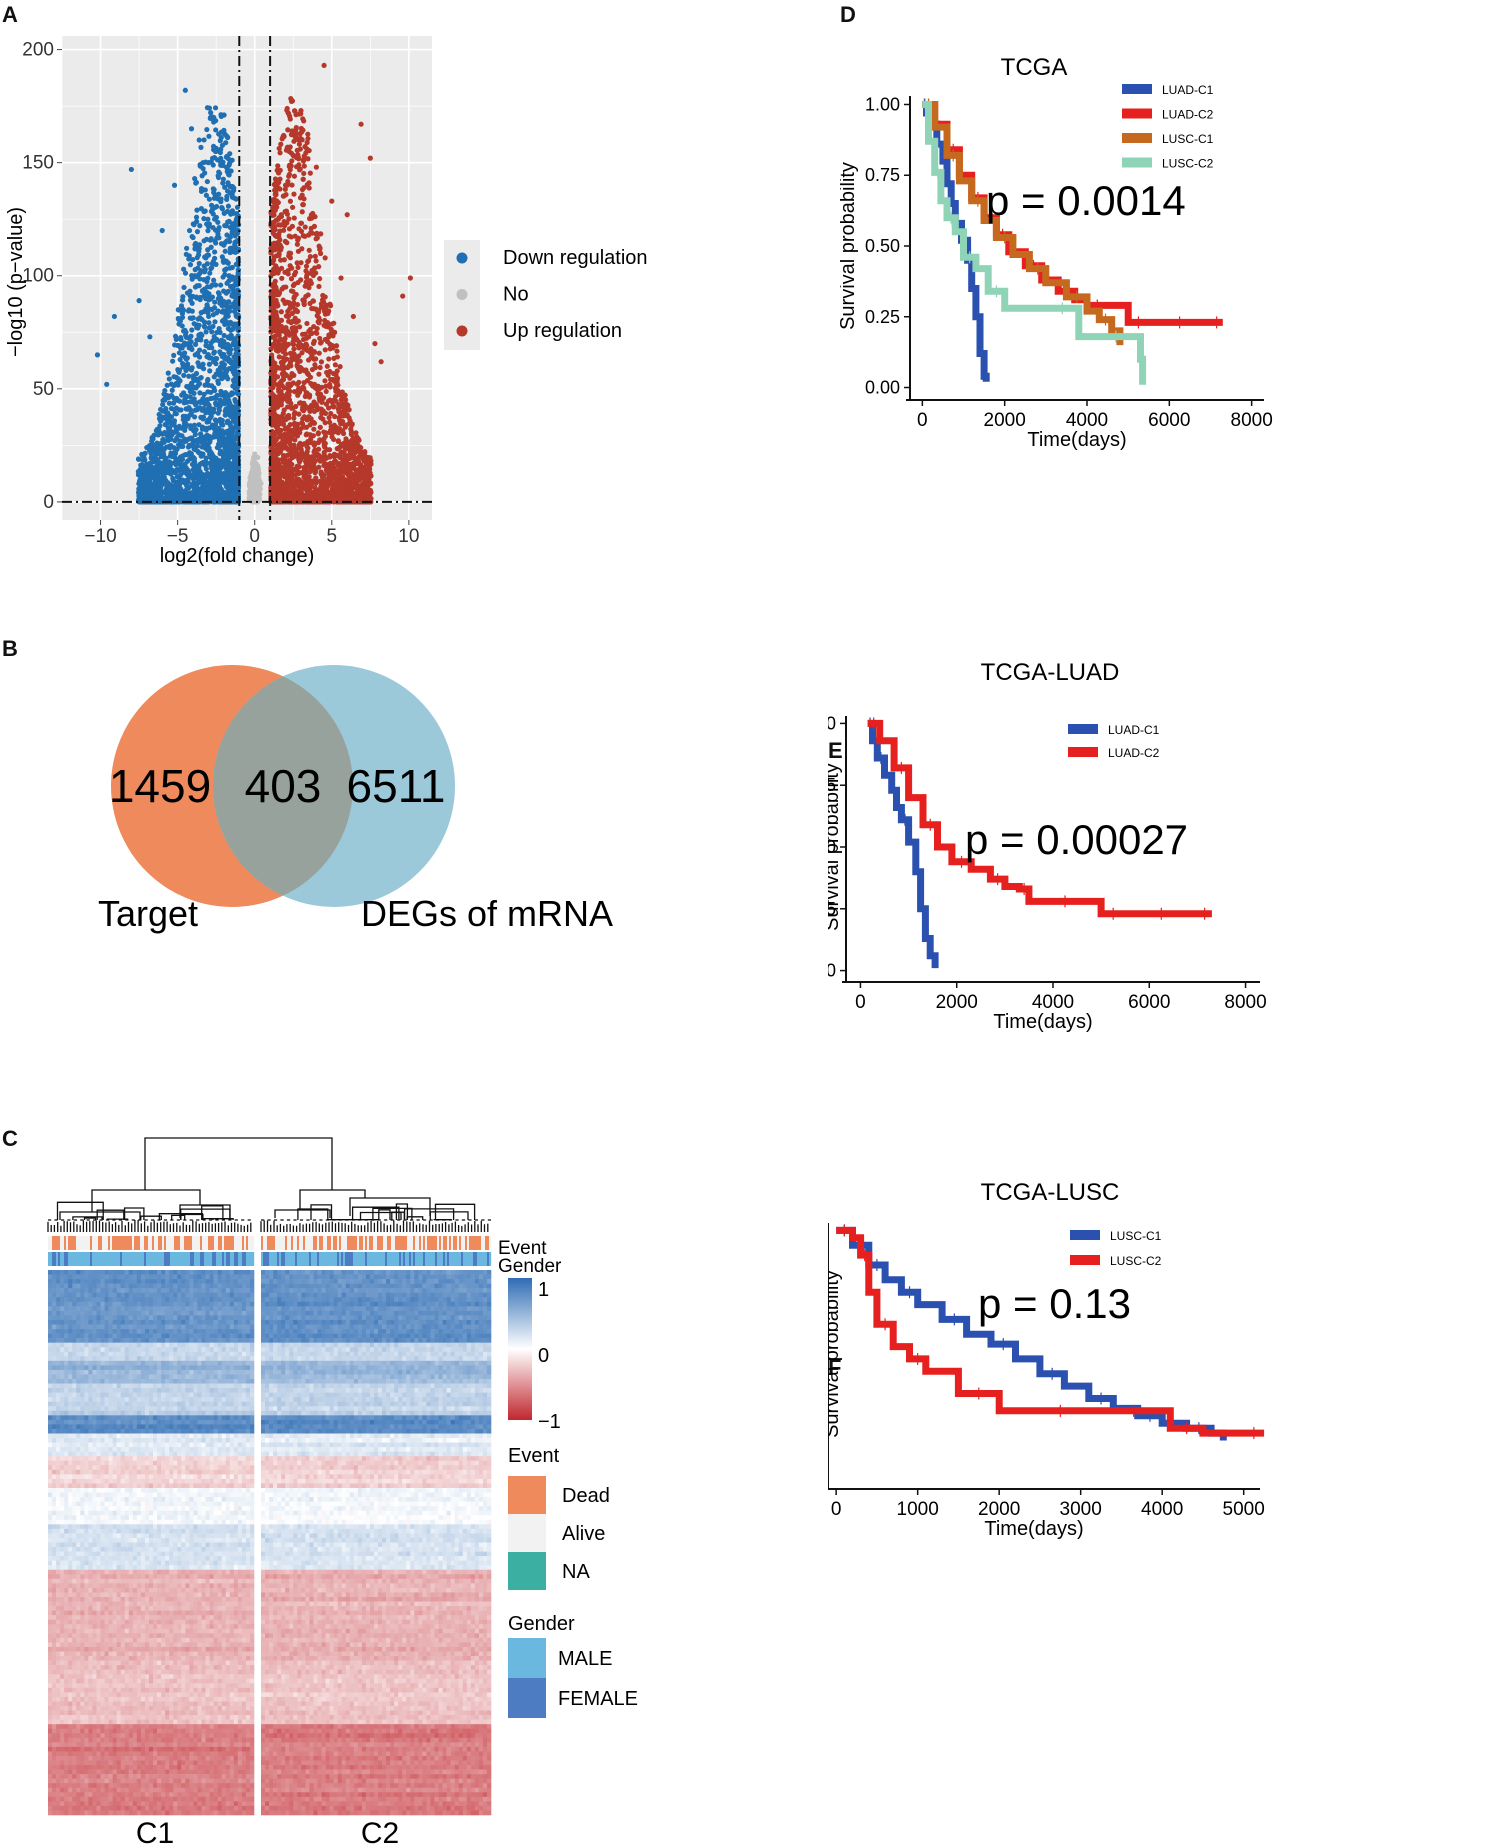  What do you see at coordinates (10, 1139) in the screenshot?
I see `panel-label-c: C` at bounding box center [10, 1139].